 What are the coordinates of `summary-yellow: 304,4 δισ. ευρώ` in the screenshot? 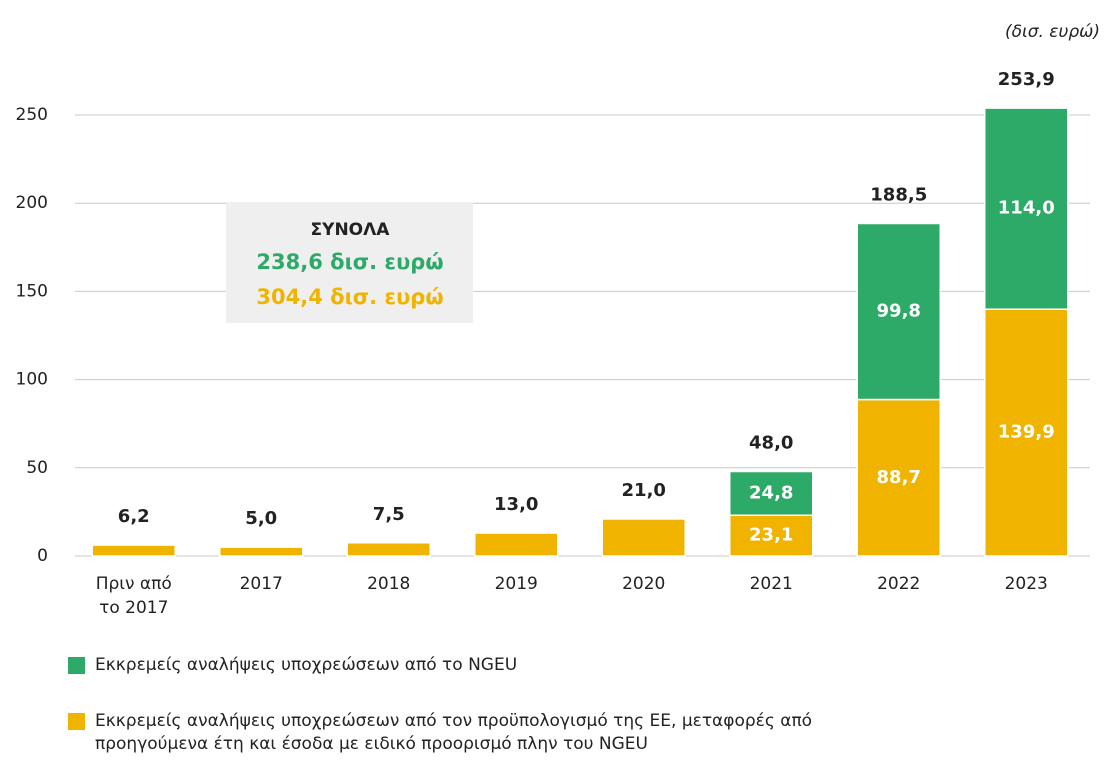 It's located at (349, 297).